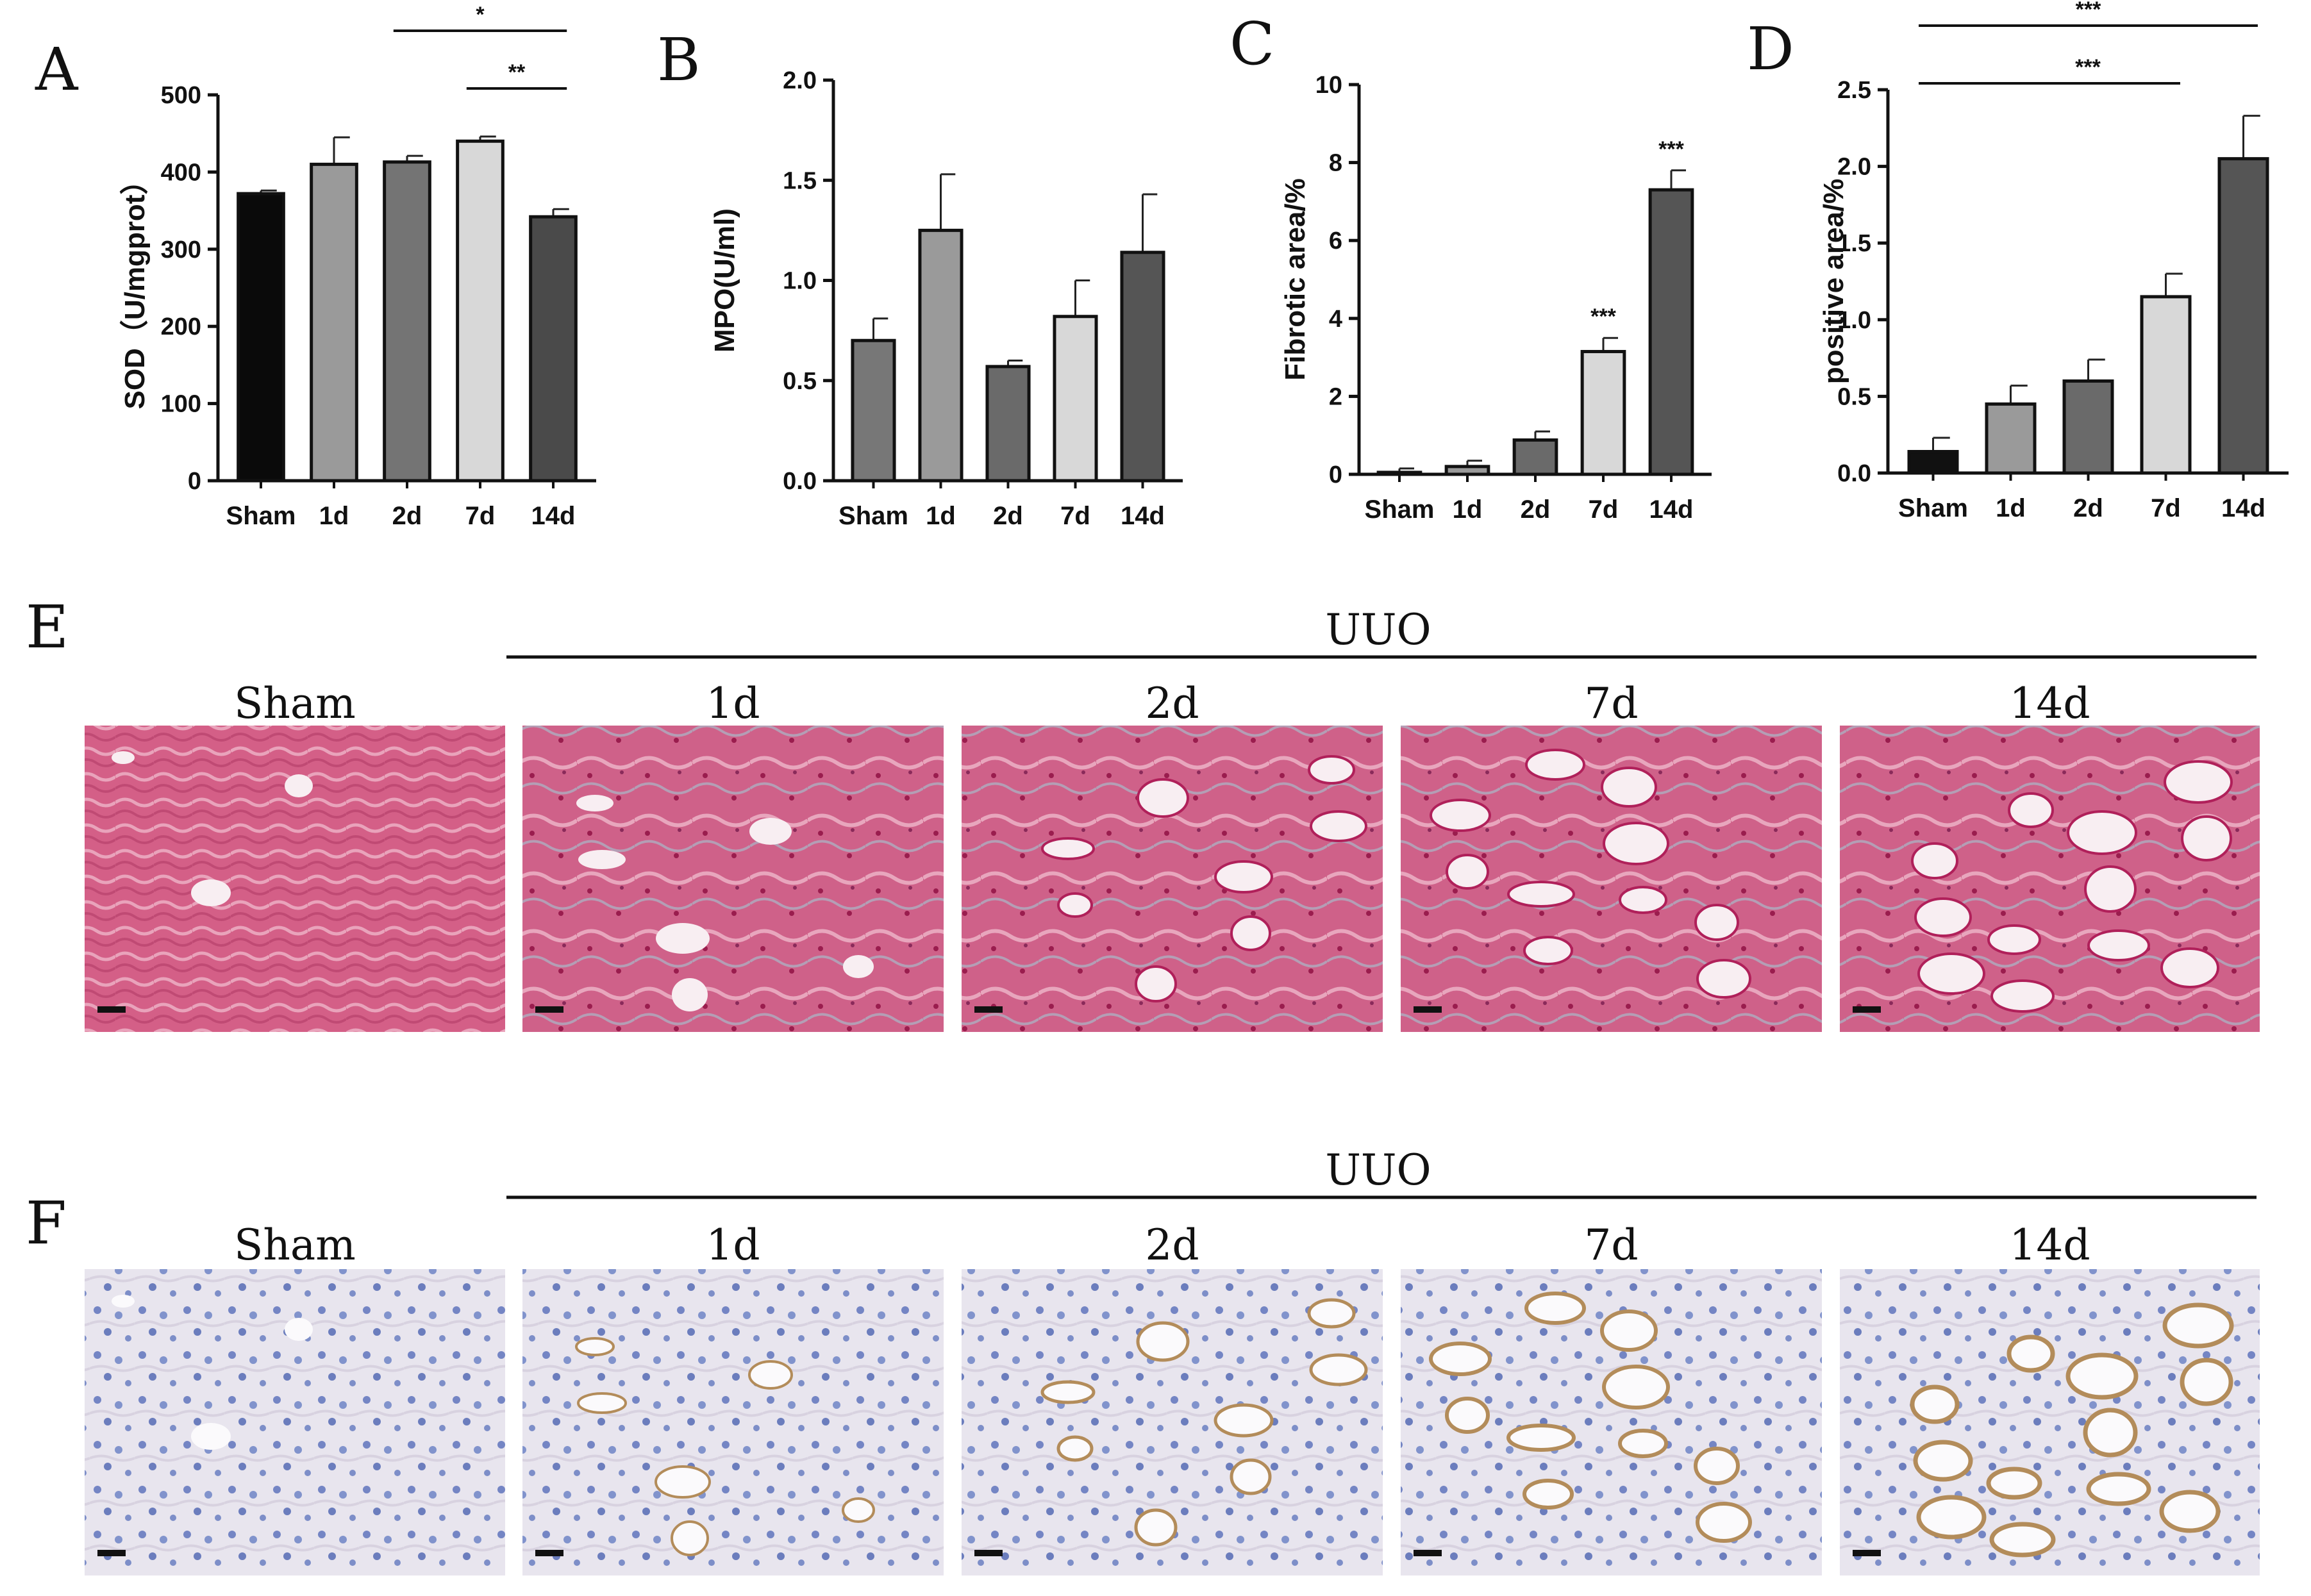 The image size is (2311, 1596). I want to click on micrograph-column-label: Sham, so click(295, 1245).